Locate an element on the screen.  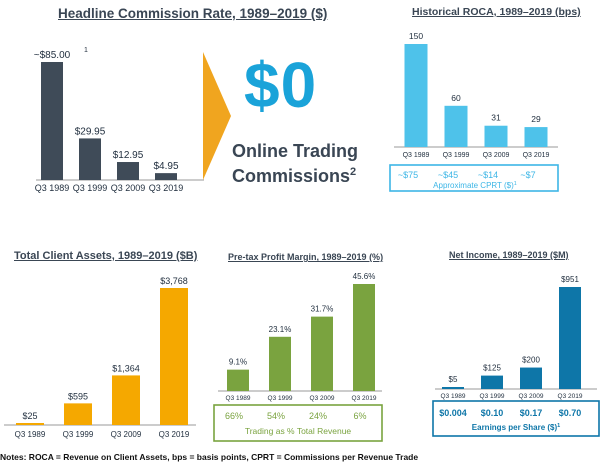
roca-value-label: 29 is located at coordinates (536, 119).